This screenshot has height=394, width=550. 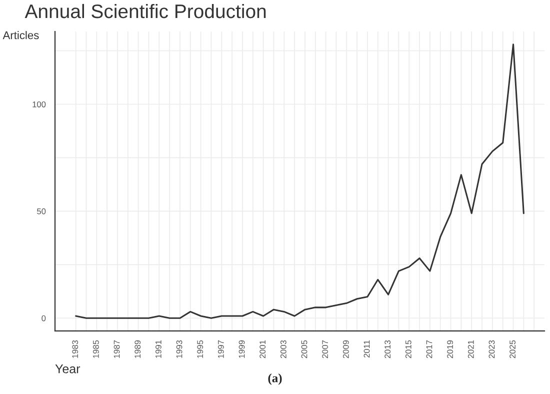 What do you see at coordinates (41, 211) in the screenshot?
I see `y-tick-label: 50` at bounding box center [41, 211].